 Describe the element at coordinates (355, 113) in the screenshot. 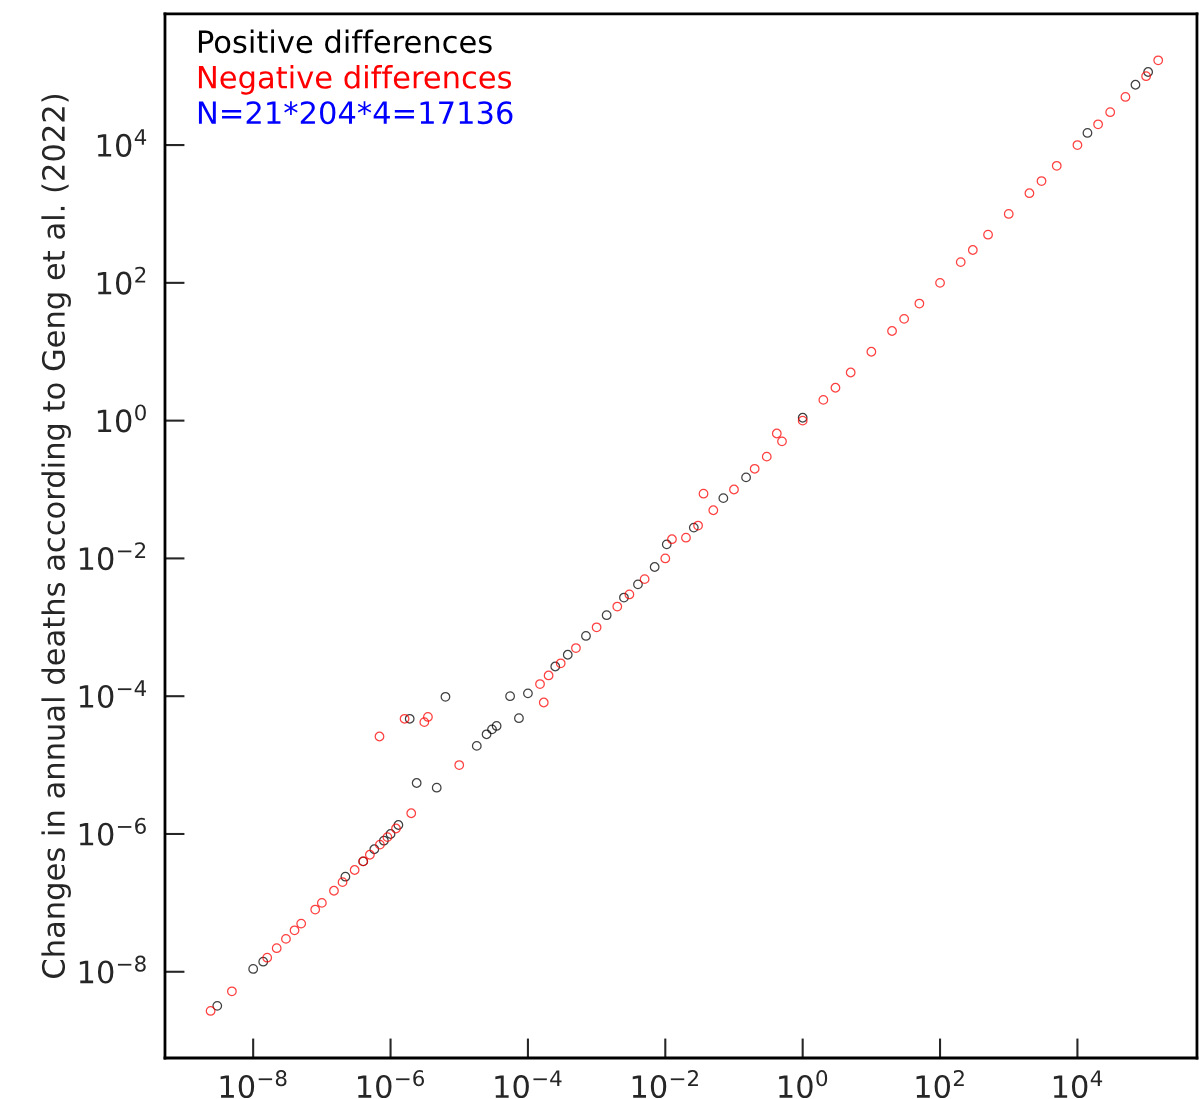

I see `annotation: N=21*204*4=17136` at that location.